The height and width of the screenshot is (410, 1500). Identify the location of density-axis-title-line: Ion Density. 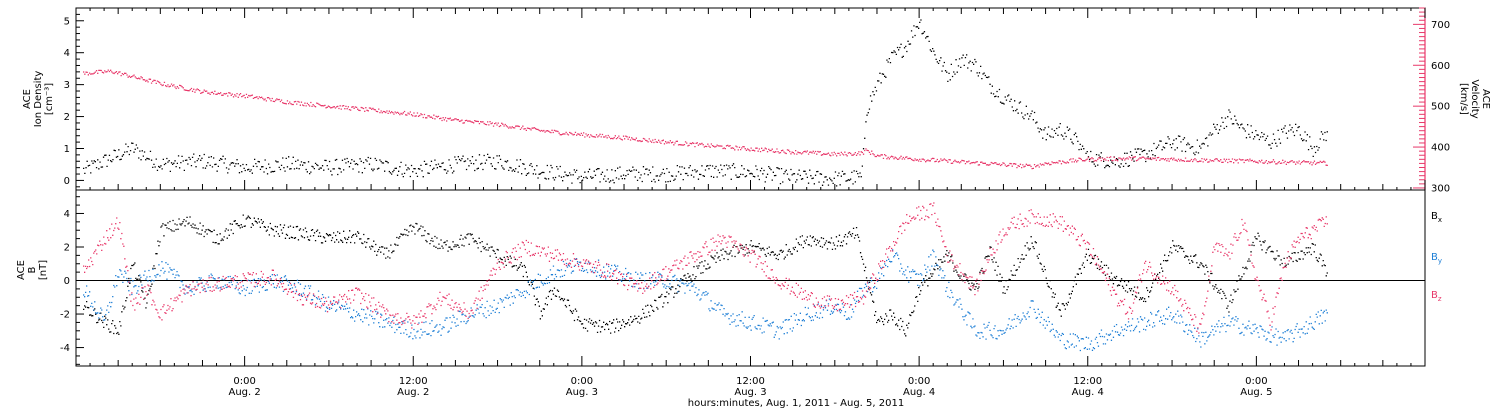
(38, 99).